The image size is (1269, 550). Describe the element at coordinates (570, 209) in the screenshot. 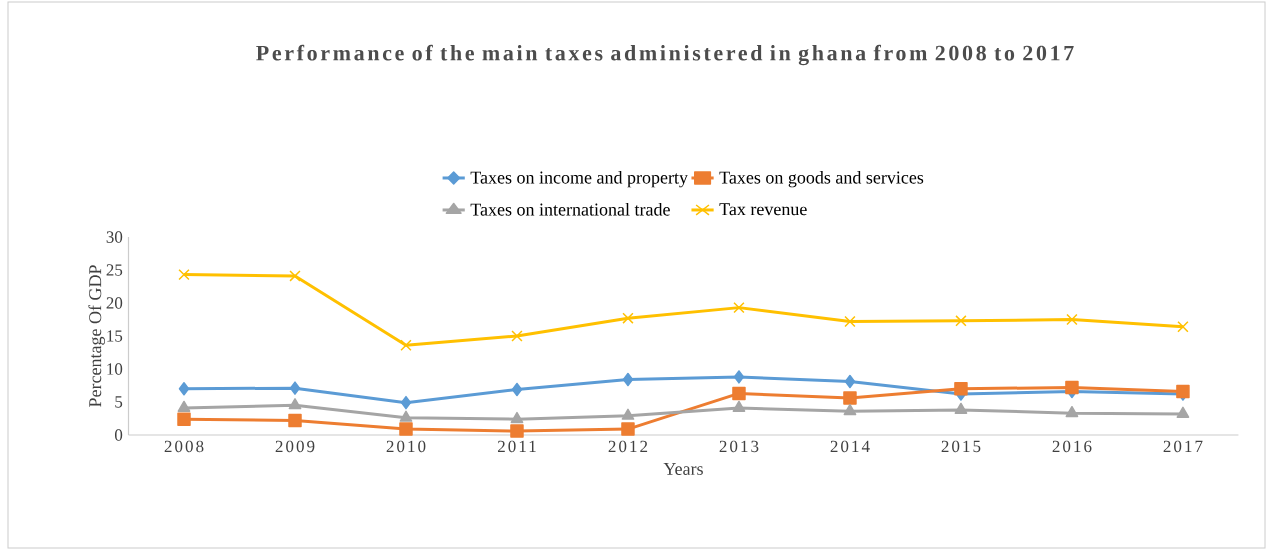

I see `legend-label: Taxes on international trade` at that location.